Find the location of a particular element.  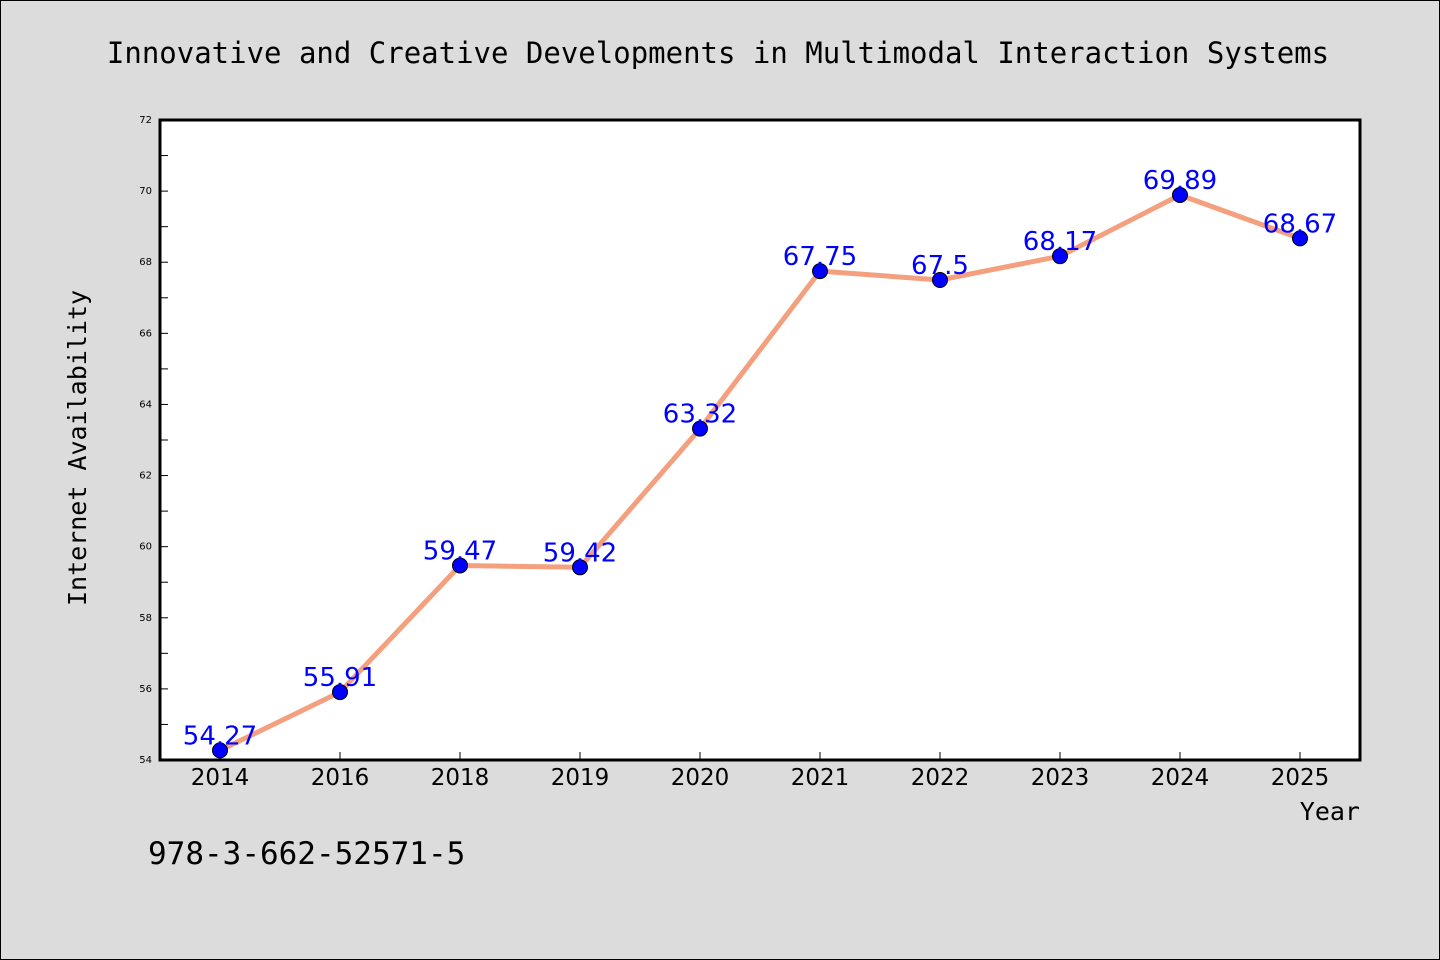

y-tick-label: 60 is located at coordinates (145, 547).